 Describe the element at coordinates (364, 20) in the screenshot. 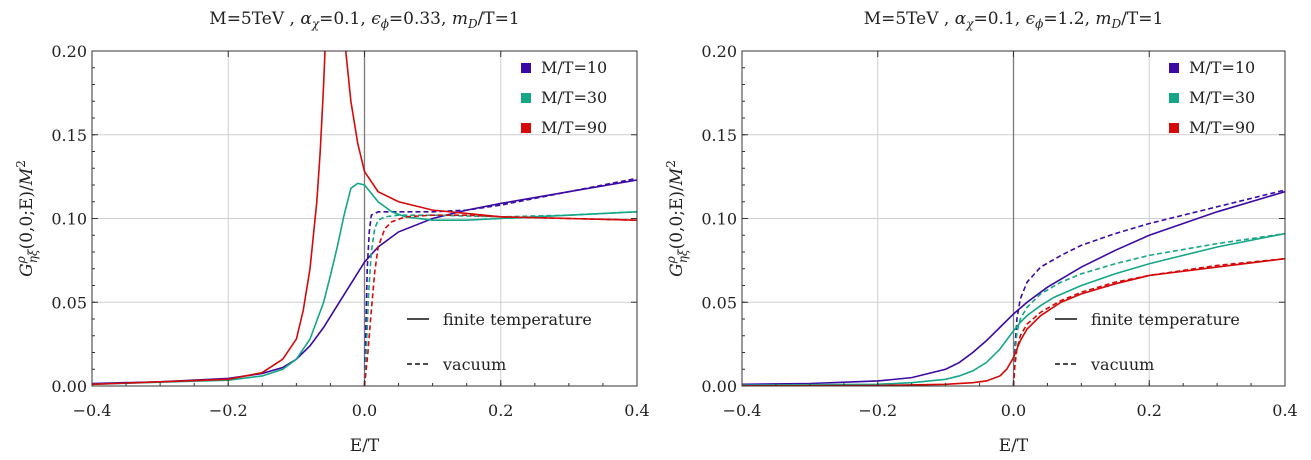

I see `chart-title: M=5TeV , αχ=0.1, ϵϕ=0.33, mD/T=1` at that location.